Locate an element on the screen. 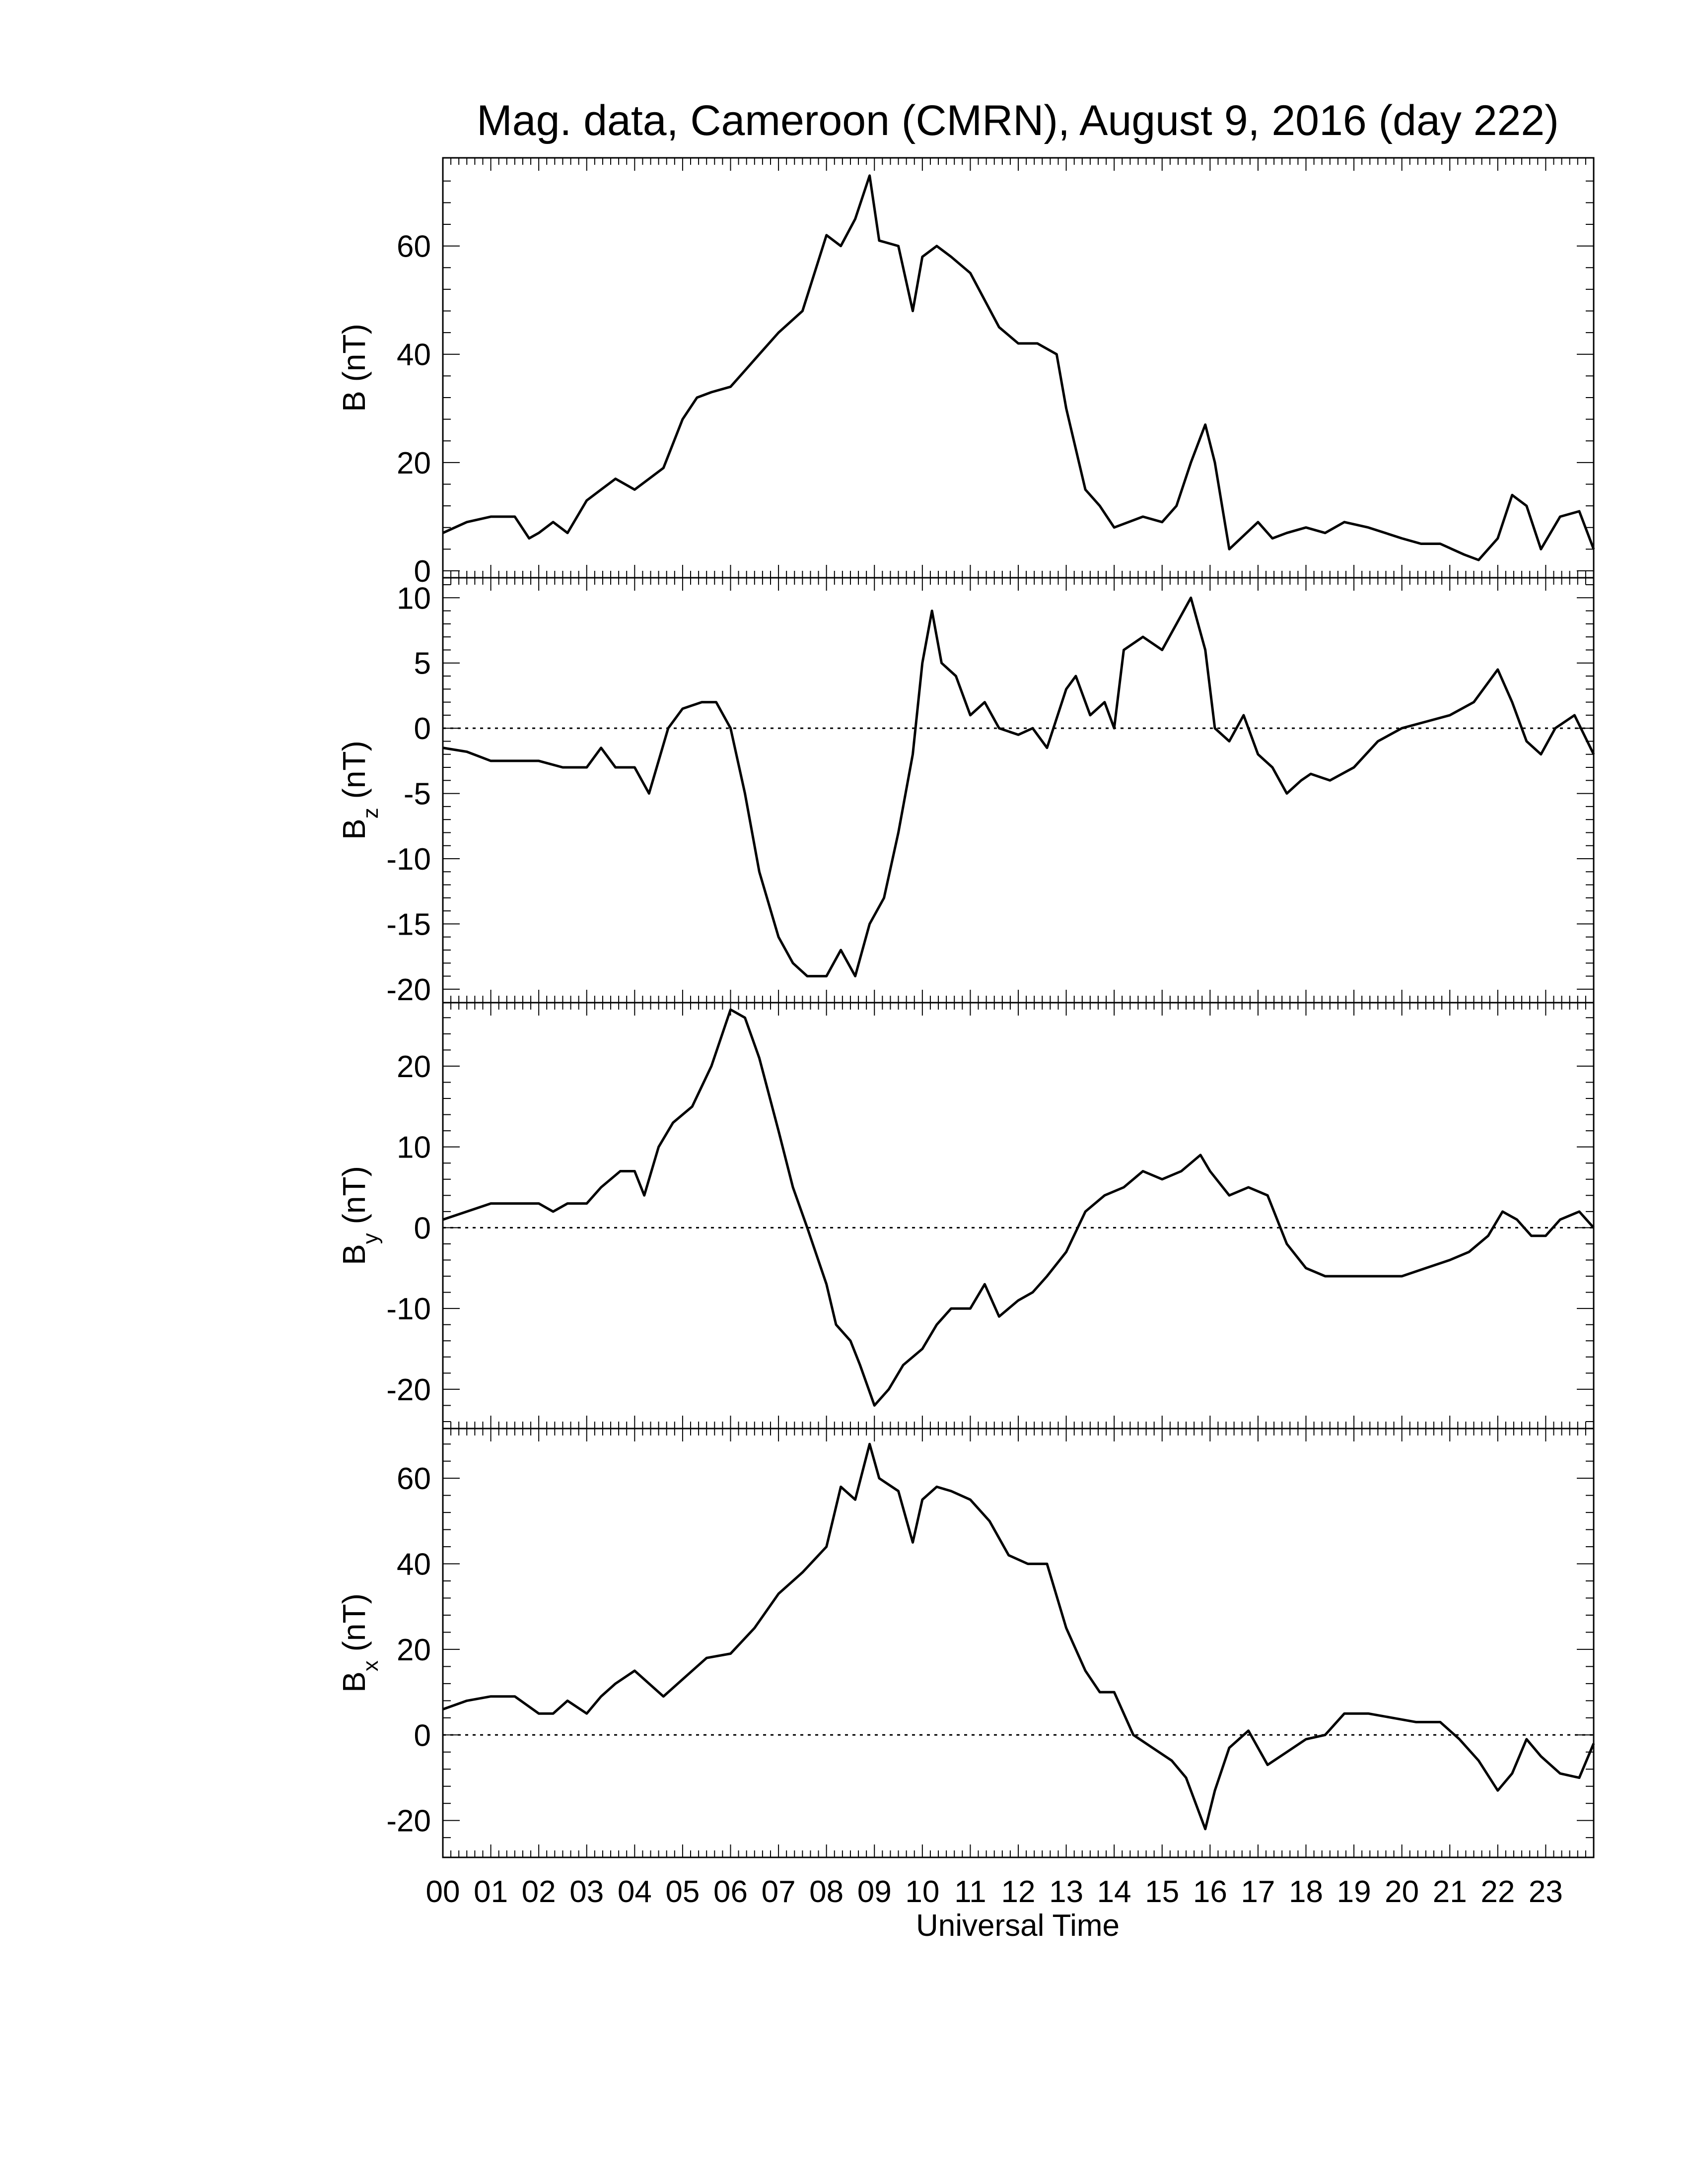  x-tick-label: 09 is located at coordinates (874, 1892).